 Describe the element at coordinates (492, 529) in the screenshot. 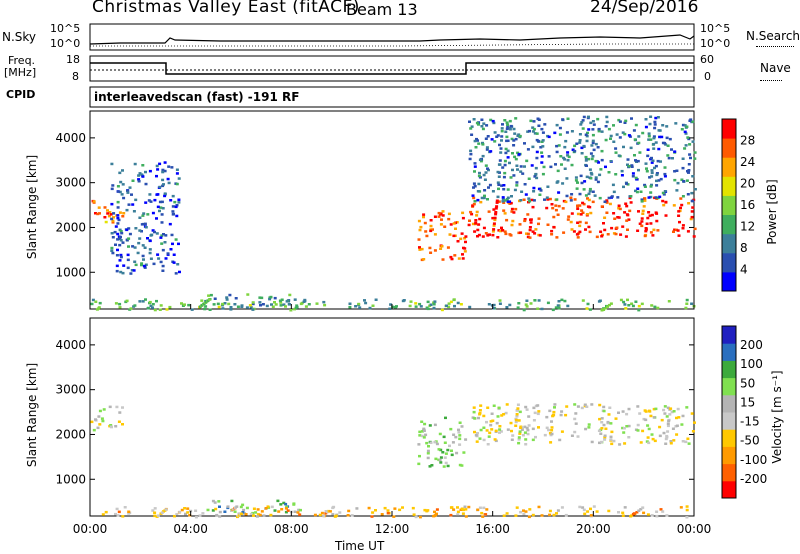

I see `x-tick-label: 16:00` at that location.